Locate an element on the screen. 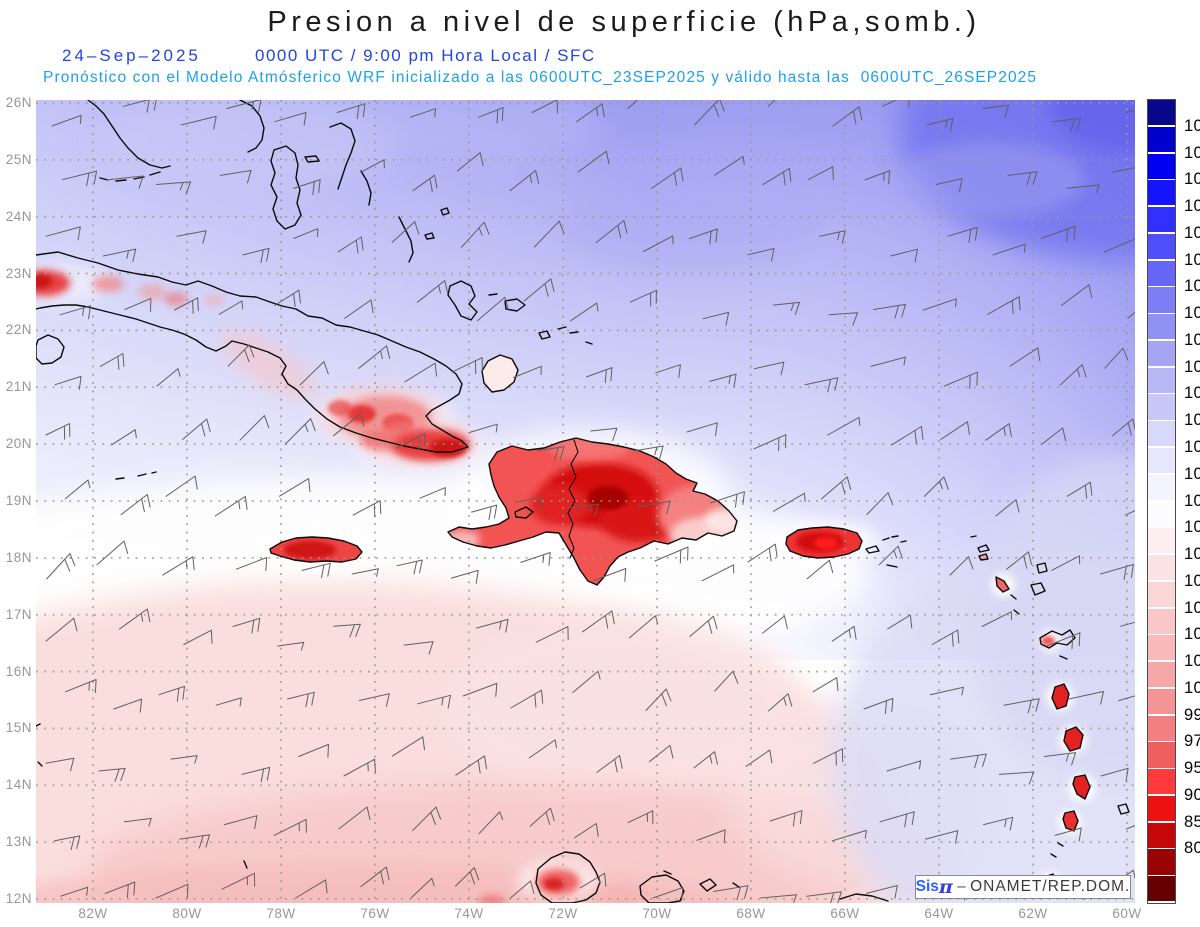  lon-axis-label: 76W is located at coordinates (375, 913).